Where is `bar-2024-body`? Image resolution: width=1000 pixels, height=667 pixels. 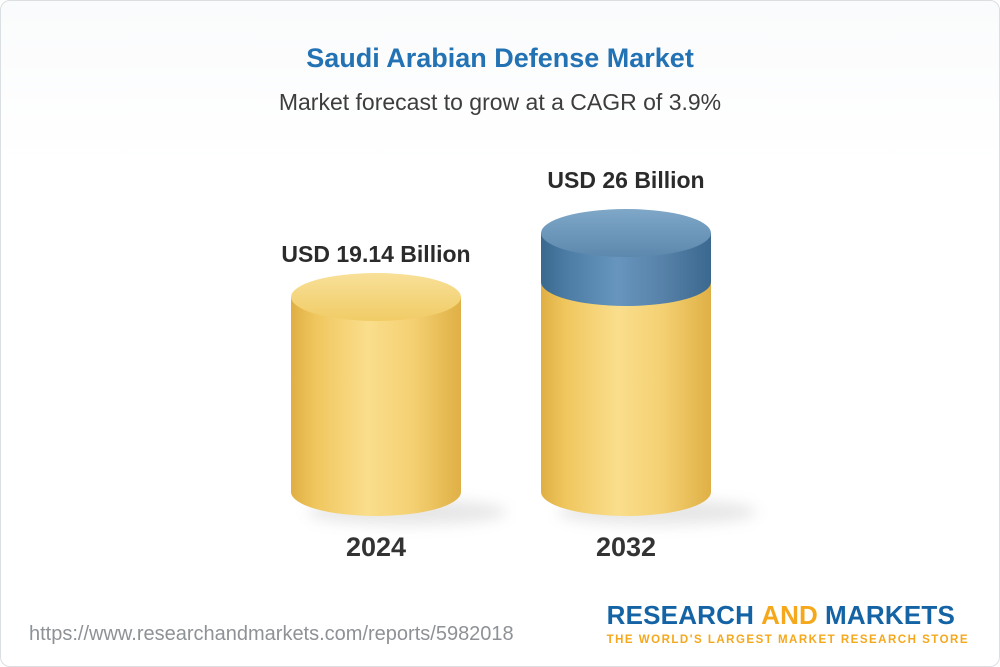 bar-2024-body is located at coordinates (376, 406).